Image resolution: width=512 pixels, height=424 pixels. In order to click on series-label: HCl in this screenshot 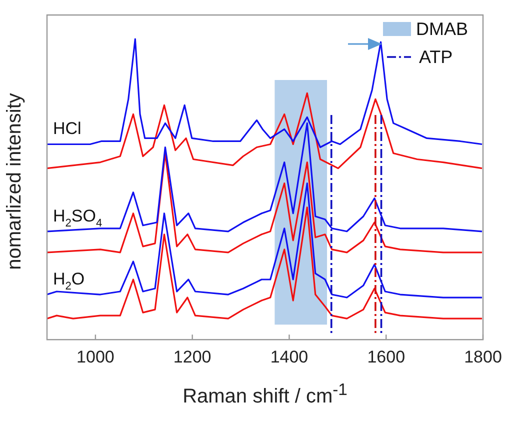, I will do `click(67, 128)`.